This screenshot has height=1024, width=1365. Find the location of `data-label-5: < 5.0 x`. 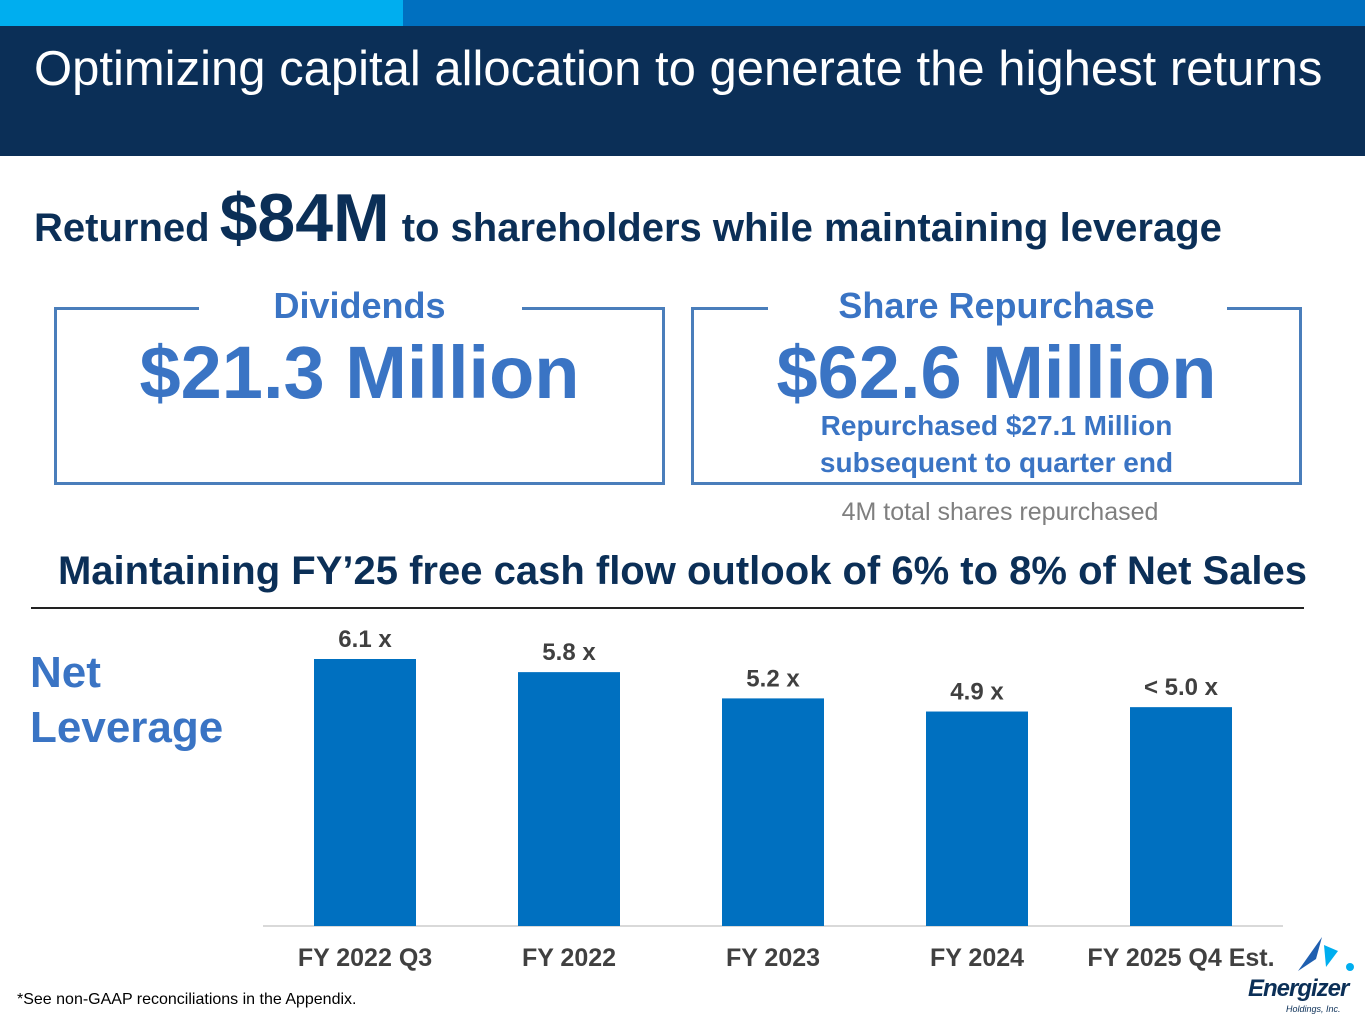

data-label-5: < 5.0 x is located at coordinates (1181, 687).